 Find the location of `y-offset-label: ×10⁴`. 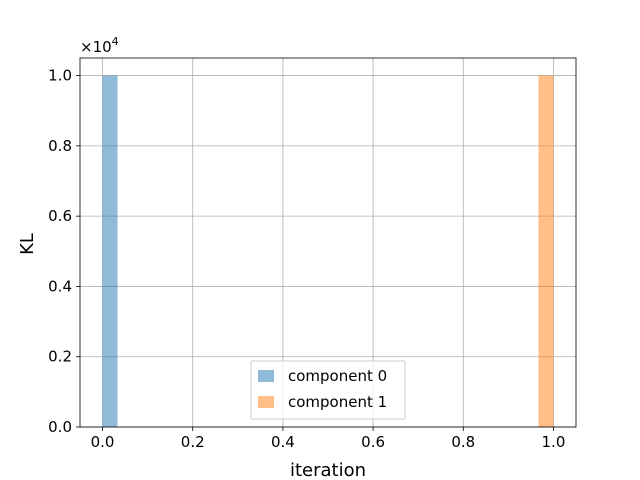

y-offset-label: ×10⁴ is located at coordinates (99, 45).